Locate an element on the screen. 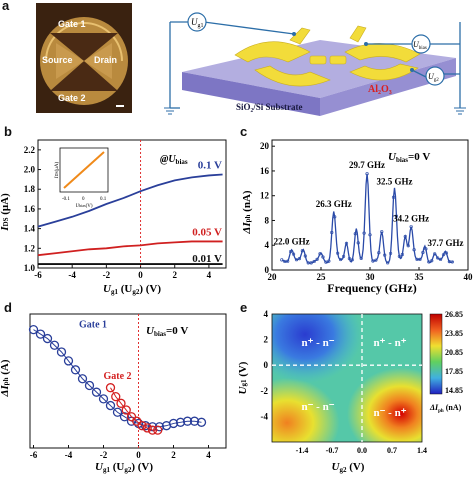 This screenshot has width=474, height=479. chart-c-peak-label: 34.2 GHz is located at coordinates (411, 218).